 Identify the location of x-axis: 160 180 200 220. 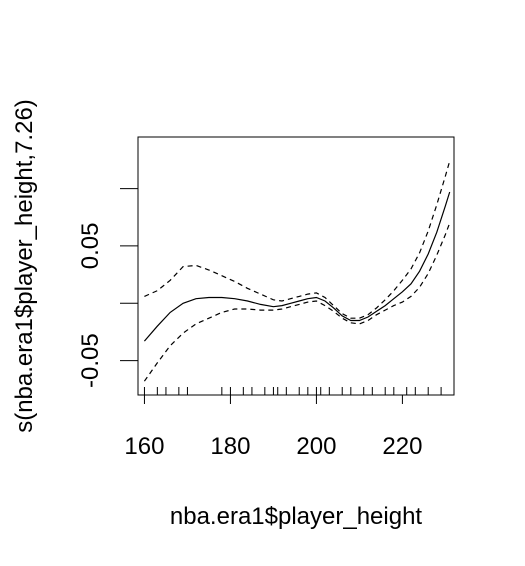
(273, 427).